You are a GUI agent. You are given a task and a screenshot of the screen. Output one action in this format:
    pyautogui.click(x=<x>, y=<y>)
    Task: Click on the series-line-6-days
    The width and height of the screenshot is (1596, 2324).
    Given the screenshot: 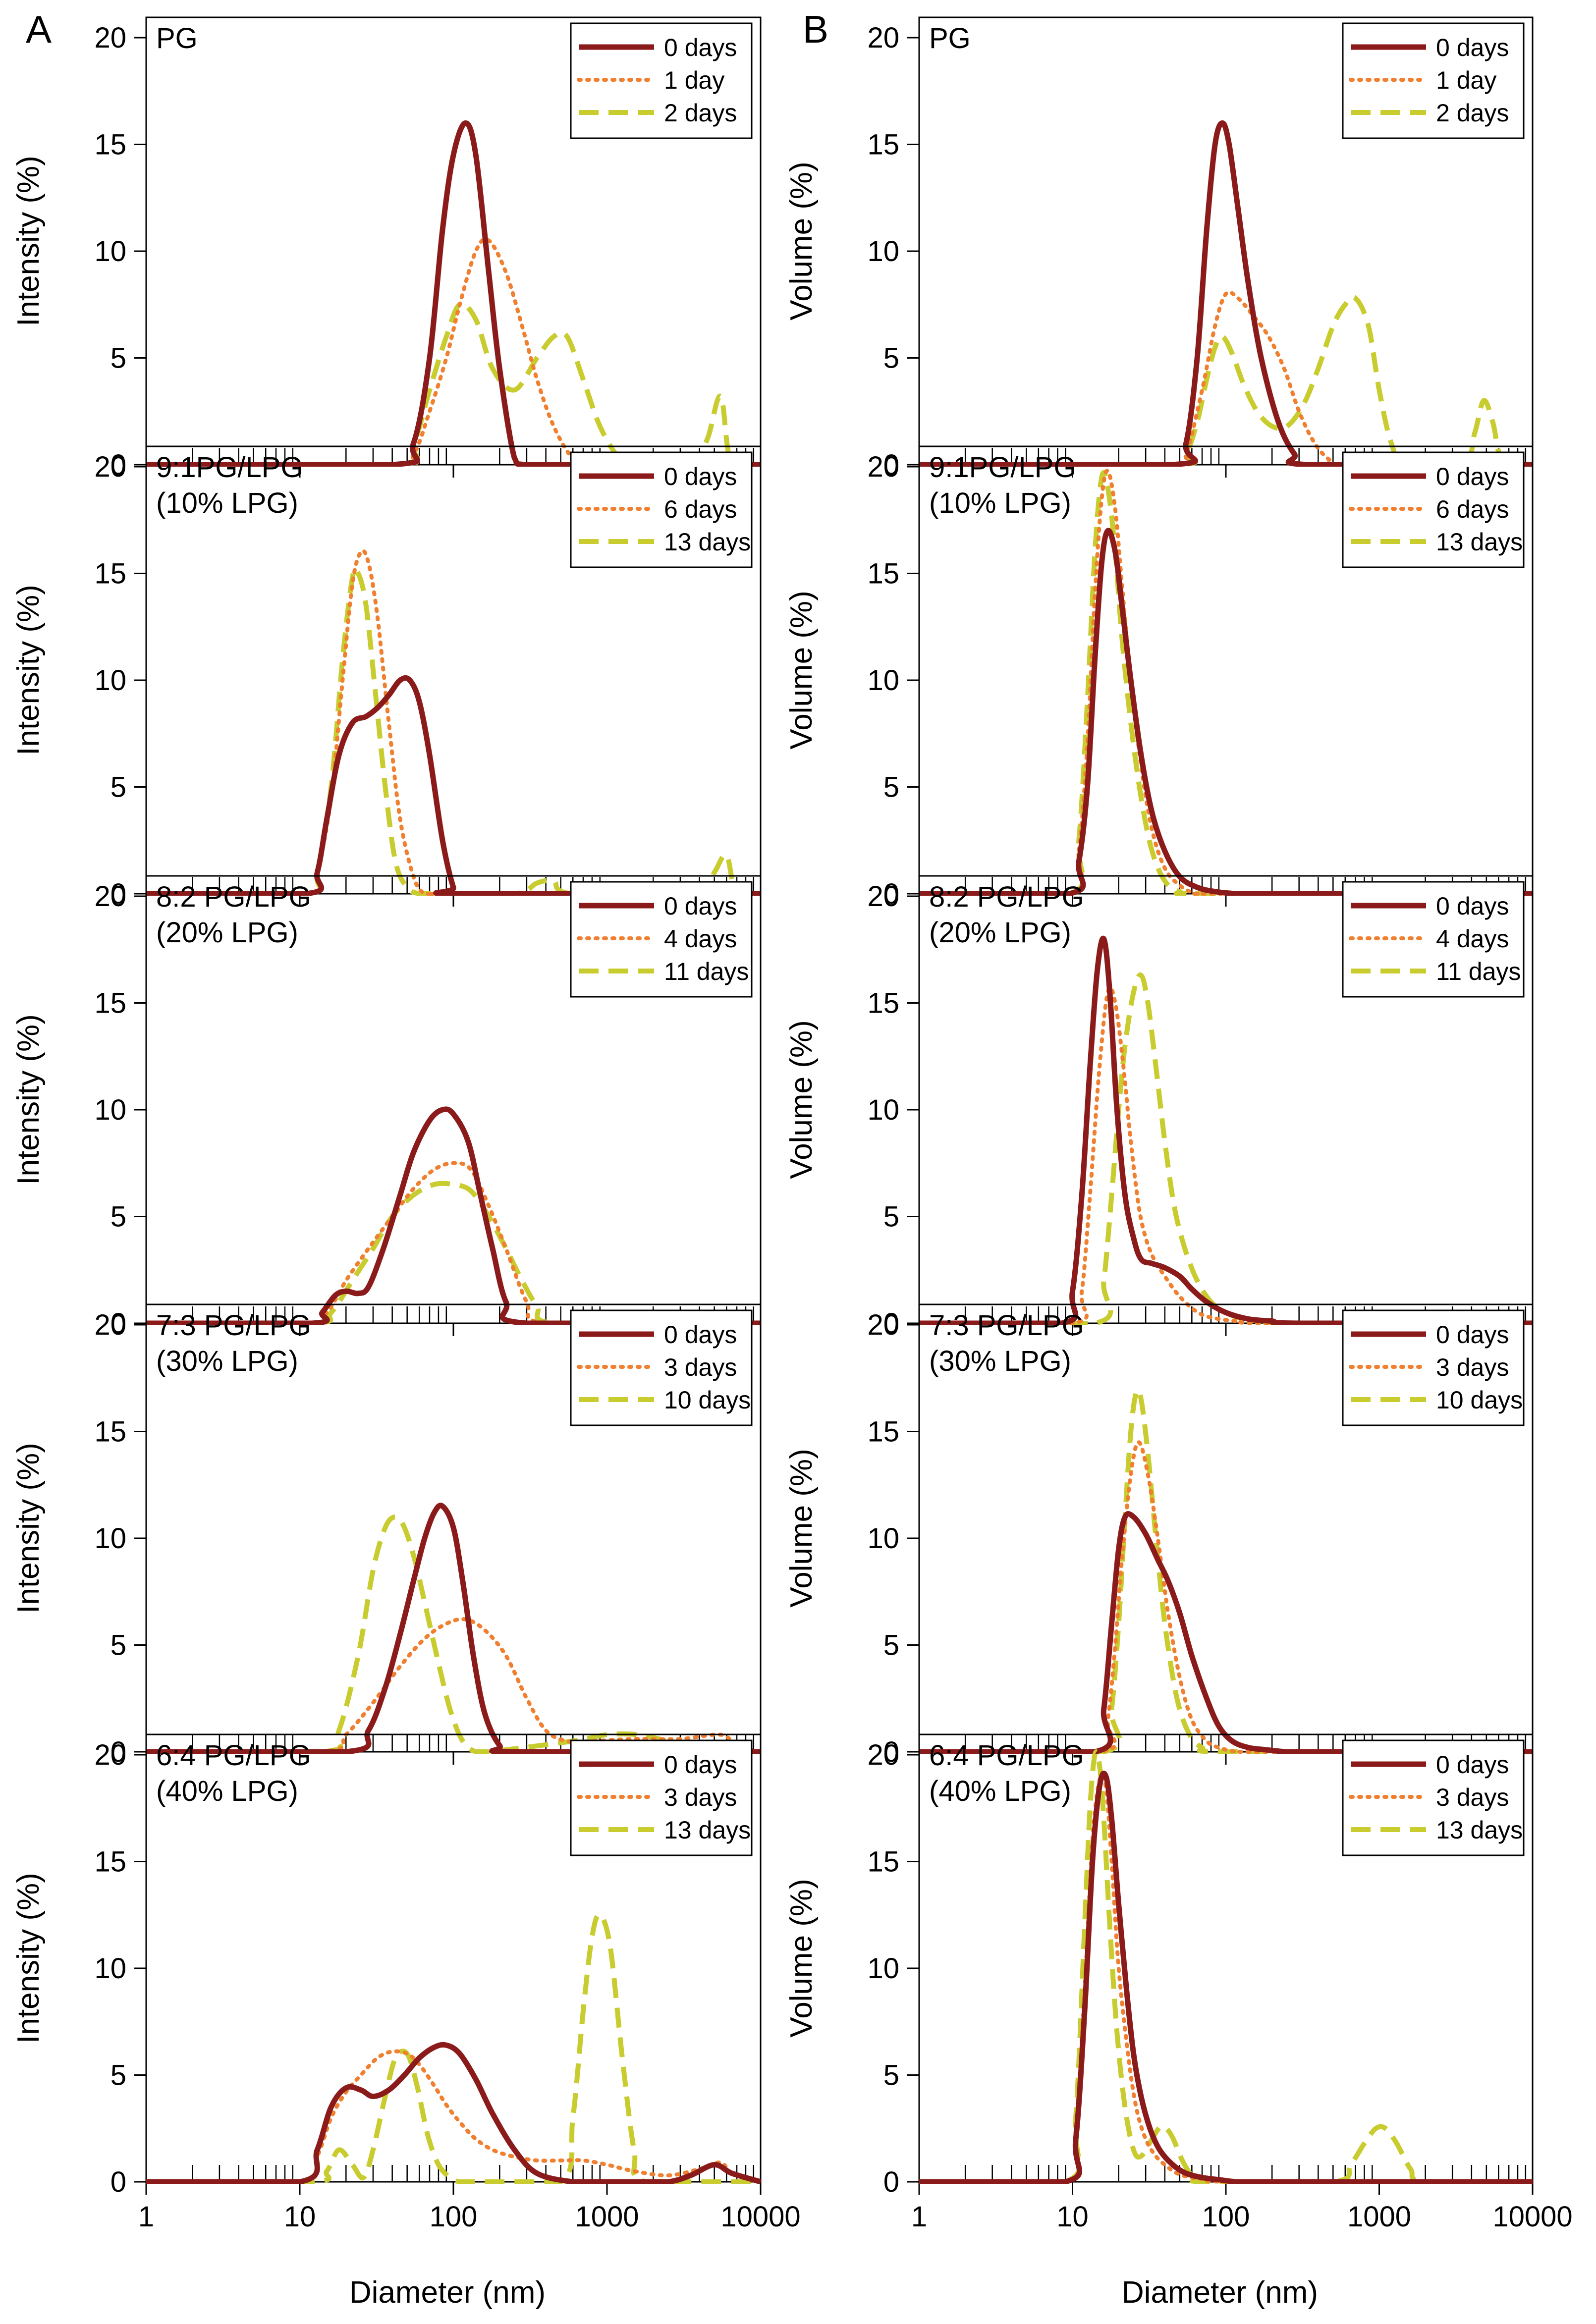 What is the action you would take?
    pyautogui.click(x=453, y=722)
    